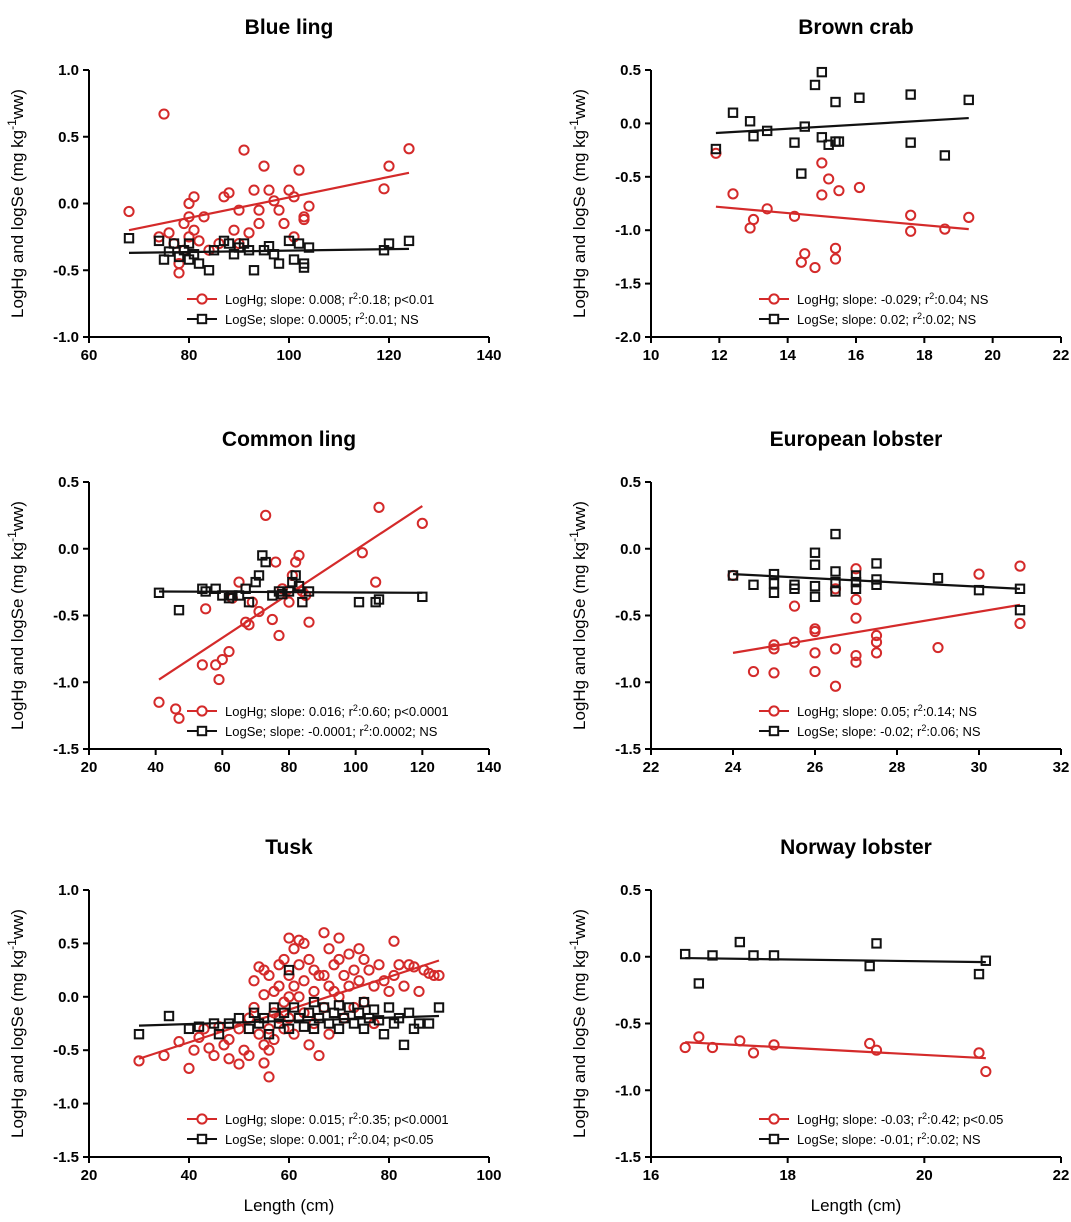 This screenshot has width=1071, height=1222. Describe the element at coordinates (12, 944) in the screenshot. I see `y-axis-label-sup: -1` at that location.